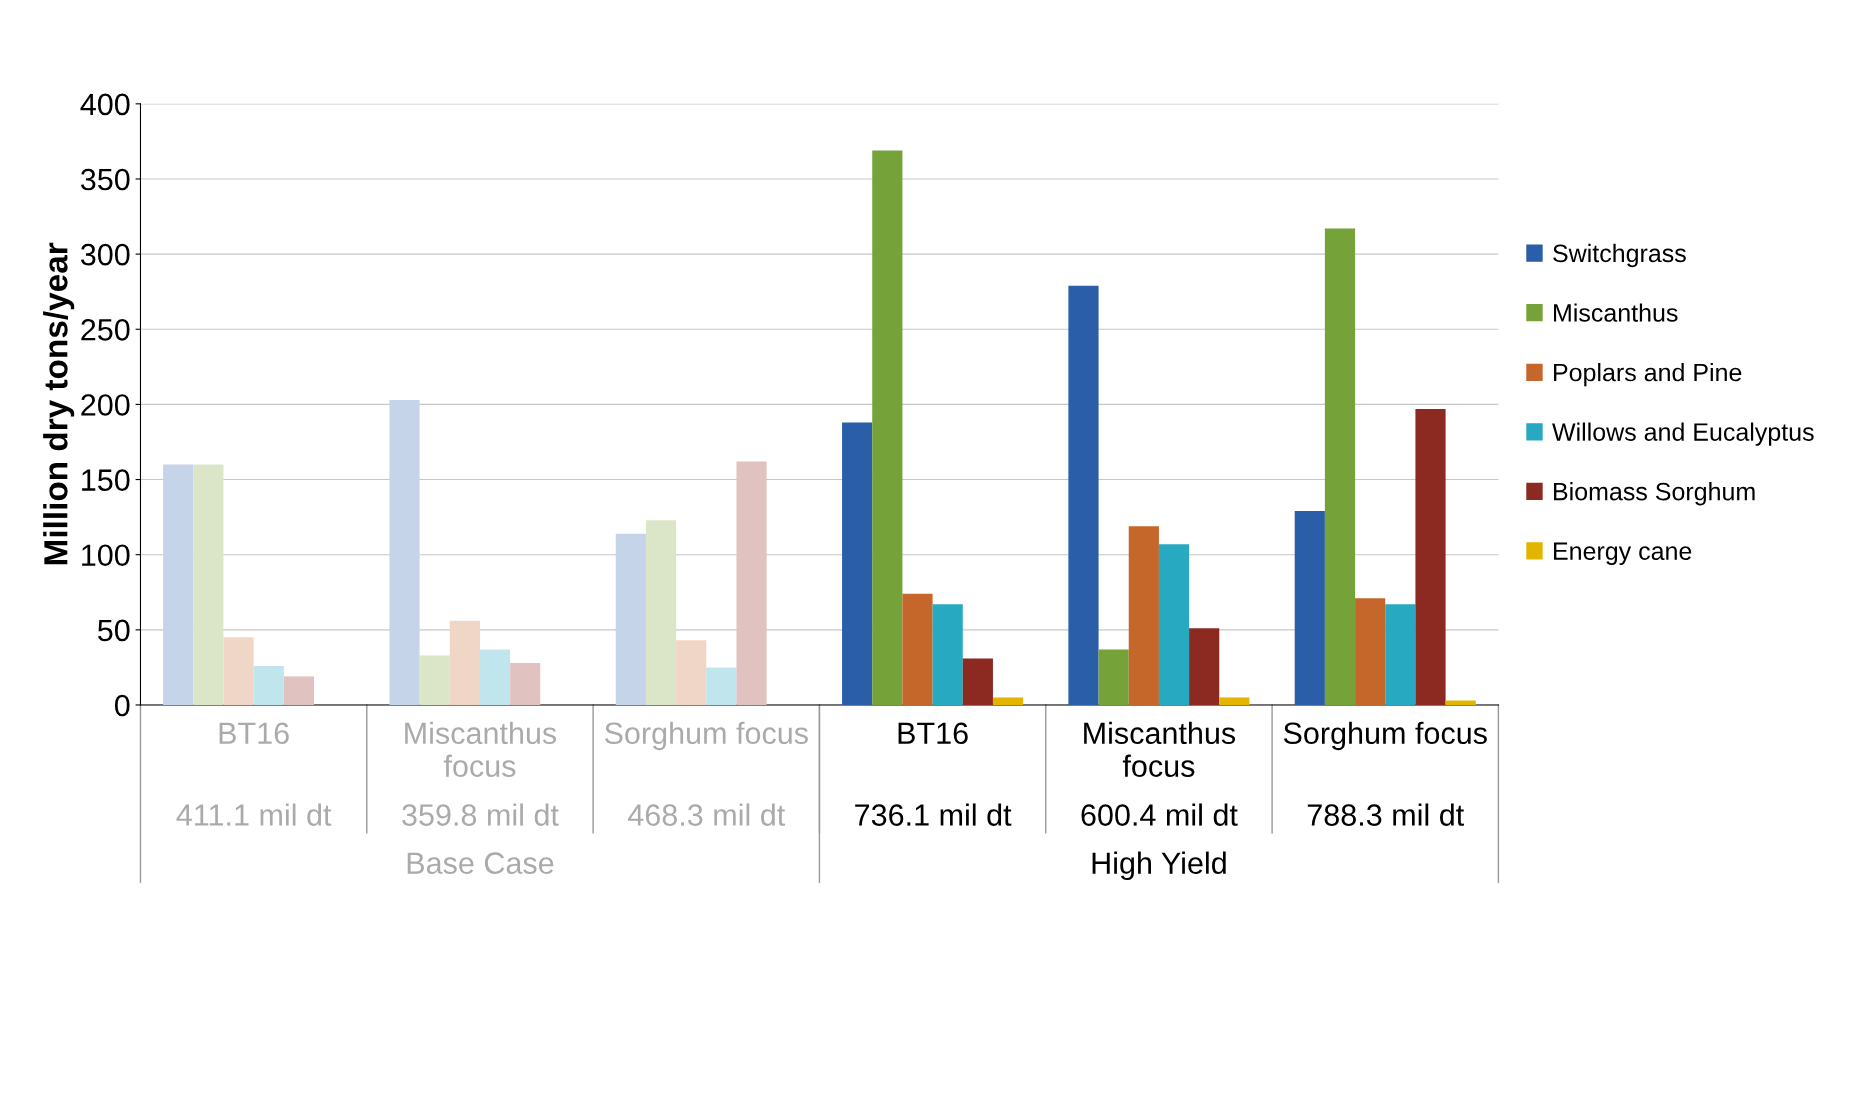 This screenshot has height=1093, width=1873. Describe the element at coordinates (113, 630) in the screenshot. I see `y-tick-label: 50` at that location.